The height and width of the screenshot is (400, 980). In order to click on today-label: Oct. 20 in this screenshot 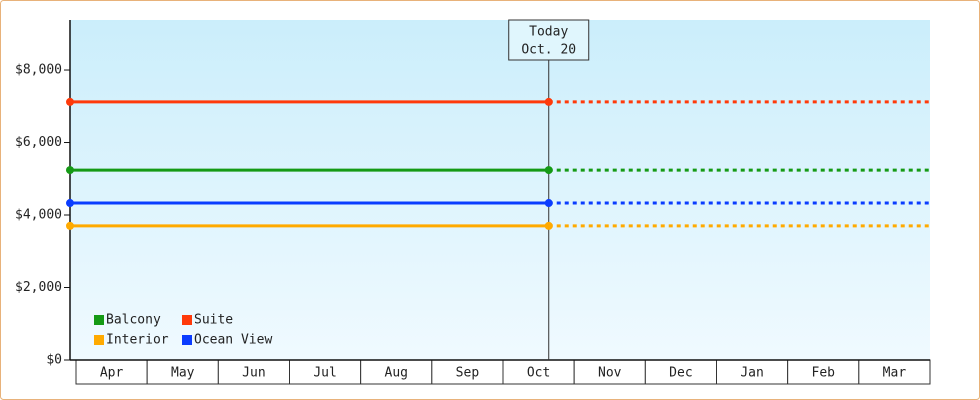, I will do `click(548, 50)`.